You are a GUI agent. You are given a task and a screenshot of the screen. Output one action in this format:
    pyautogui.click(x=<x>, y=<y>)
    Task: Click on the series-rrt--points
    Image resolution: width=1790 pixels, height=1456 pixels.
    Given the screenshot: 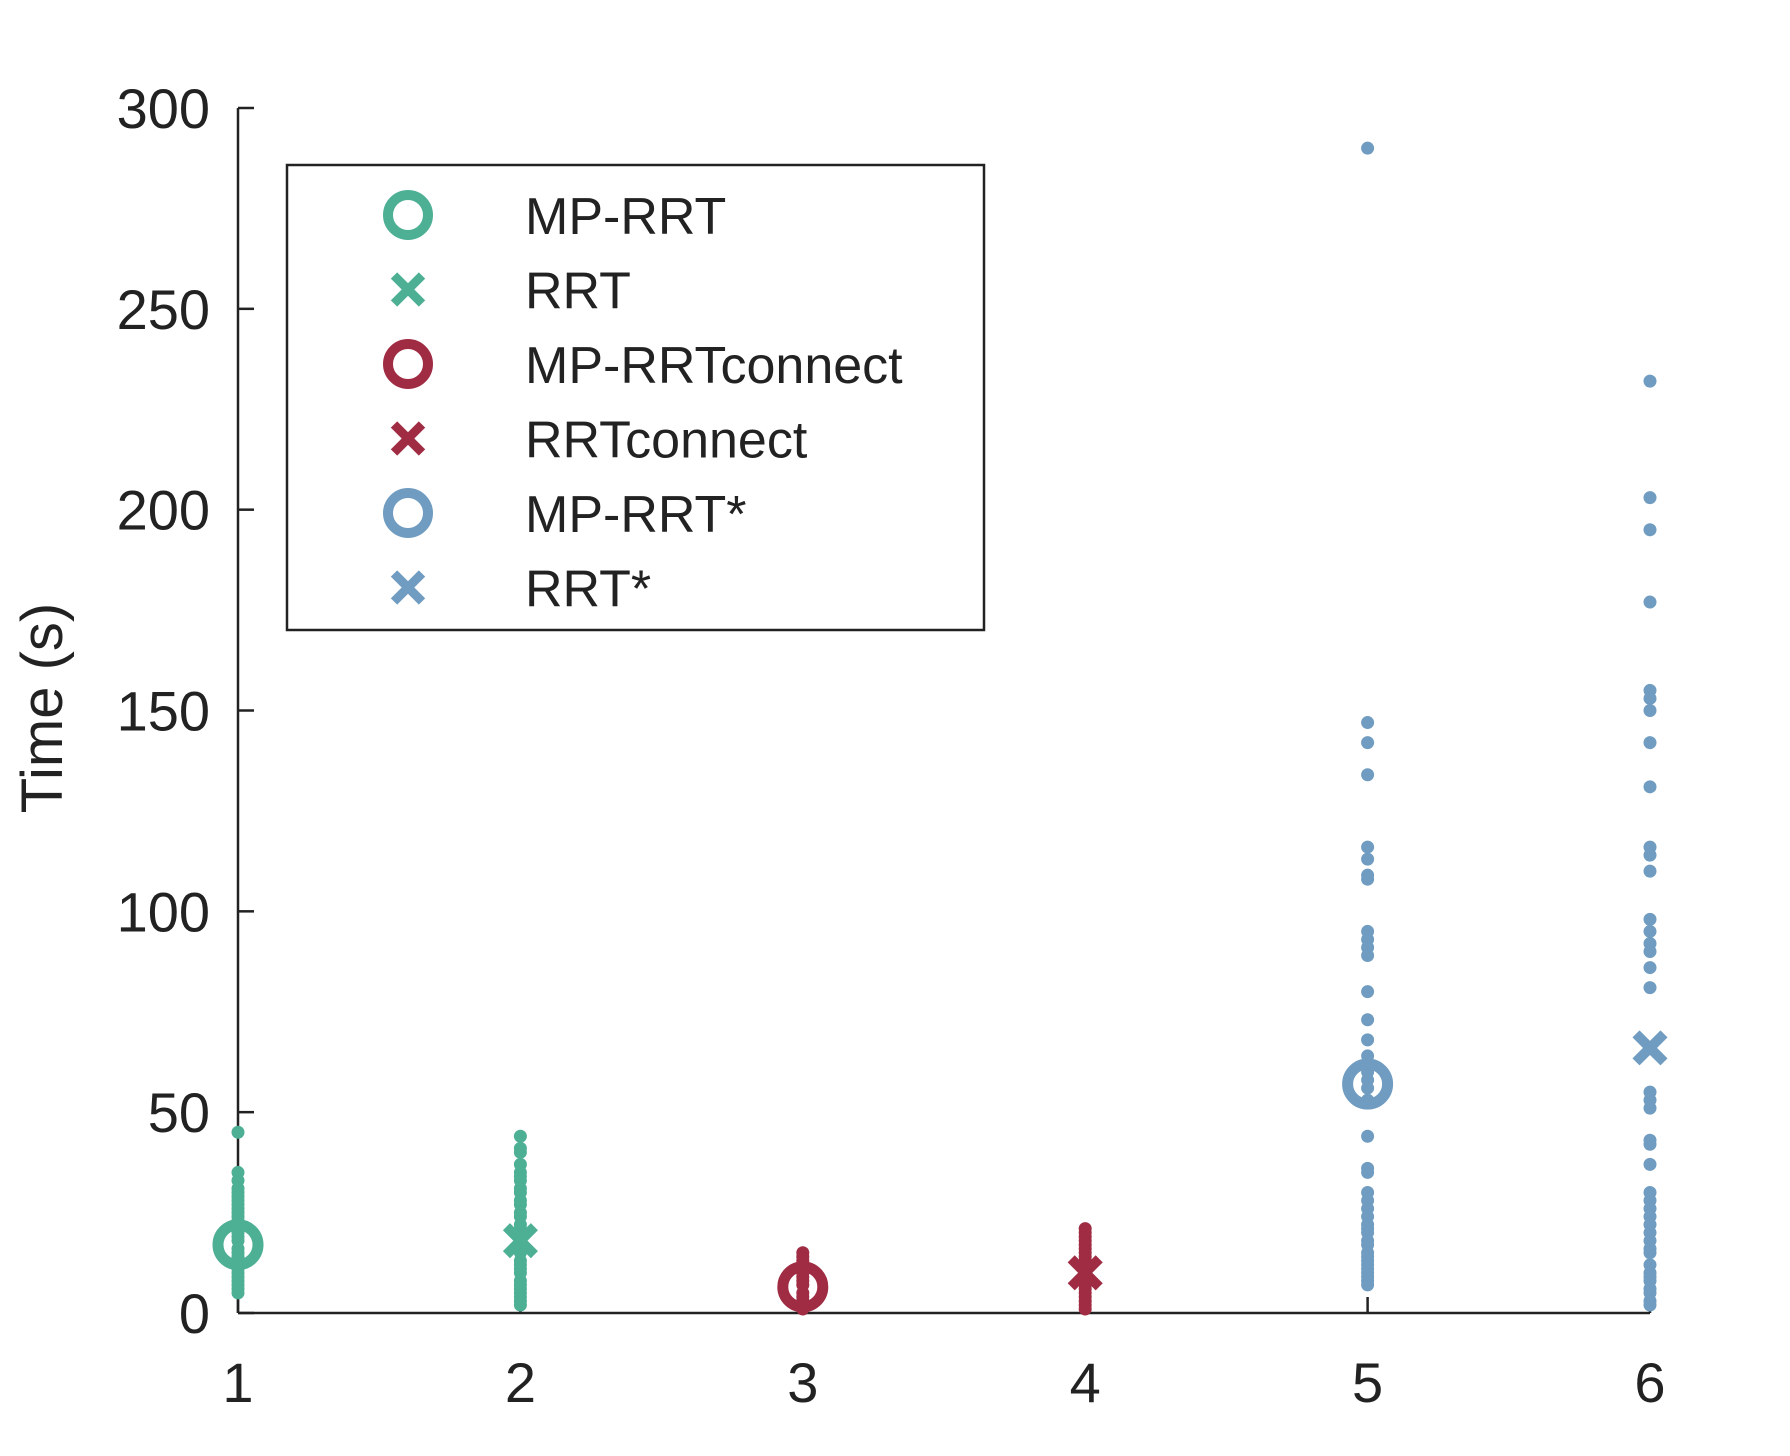 What is the action you would take?
    pyautogui.click(x=1650, y=843)
    